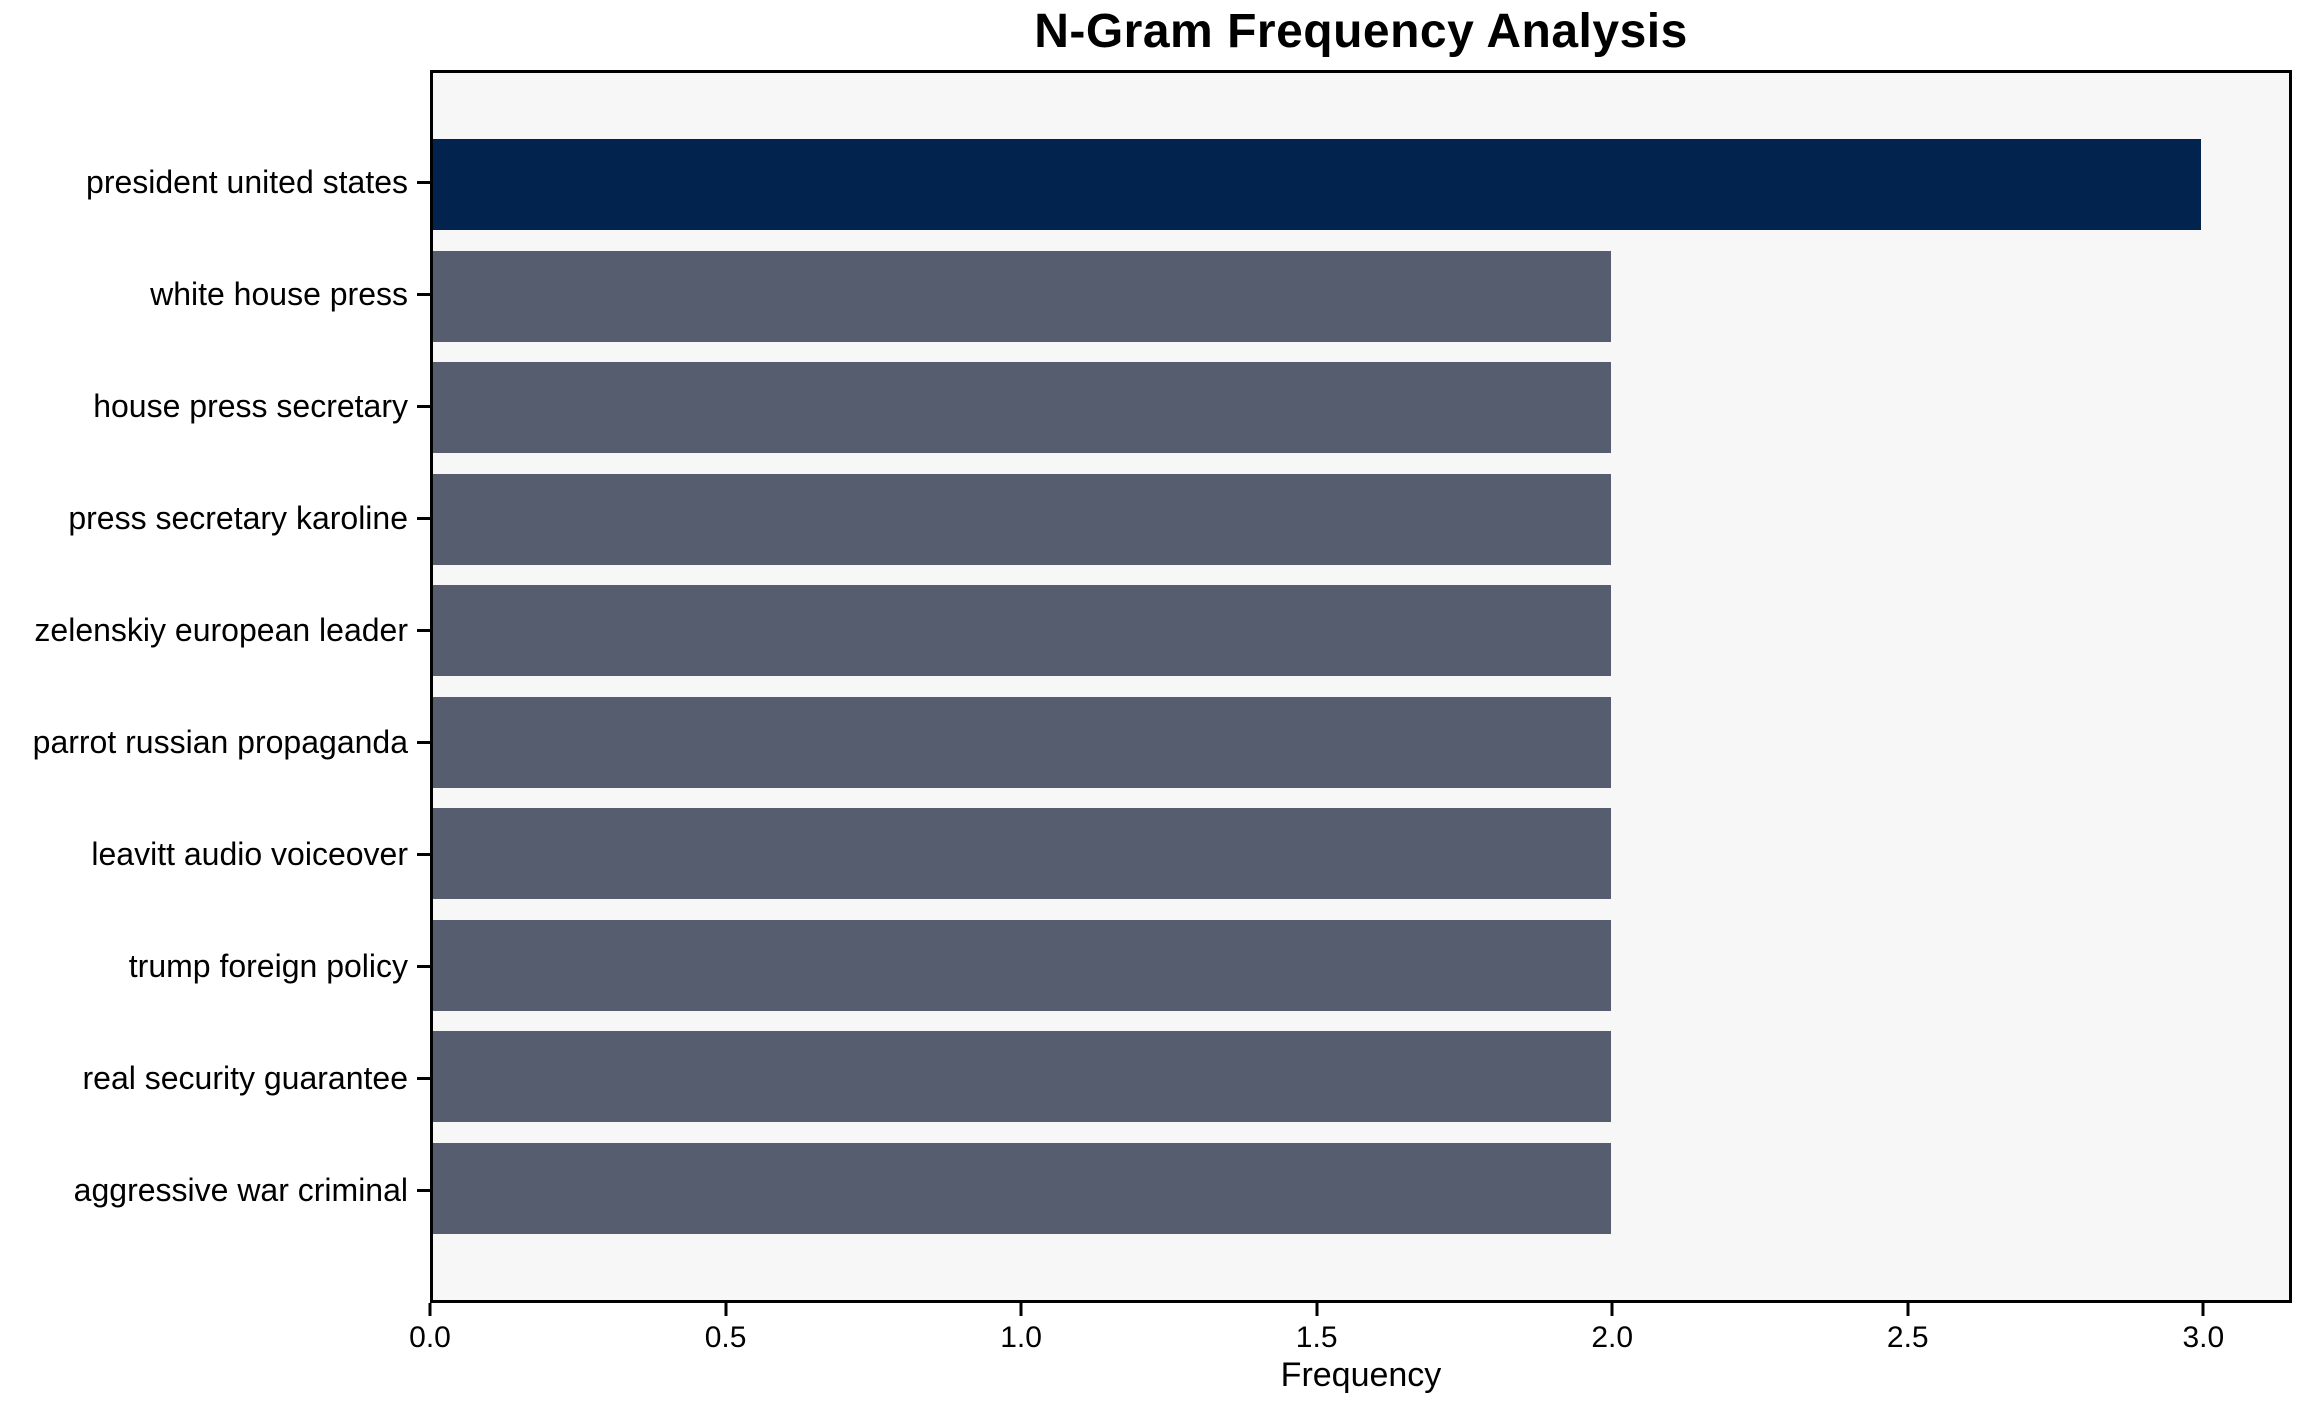 The width and height of the screenshot is (2310, 1414). What do you see at coordinates (221, 629) in the screenshot?
I see `y-tick-label: zelenskiy european leader` at bounding box center [221, 629].